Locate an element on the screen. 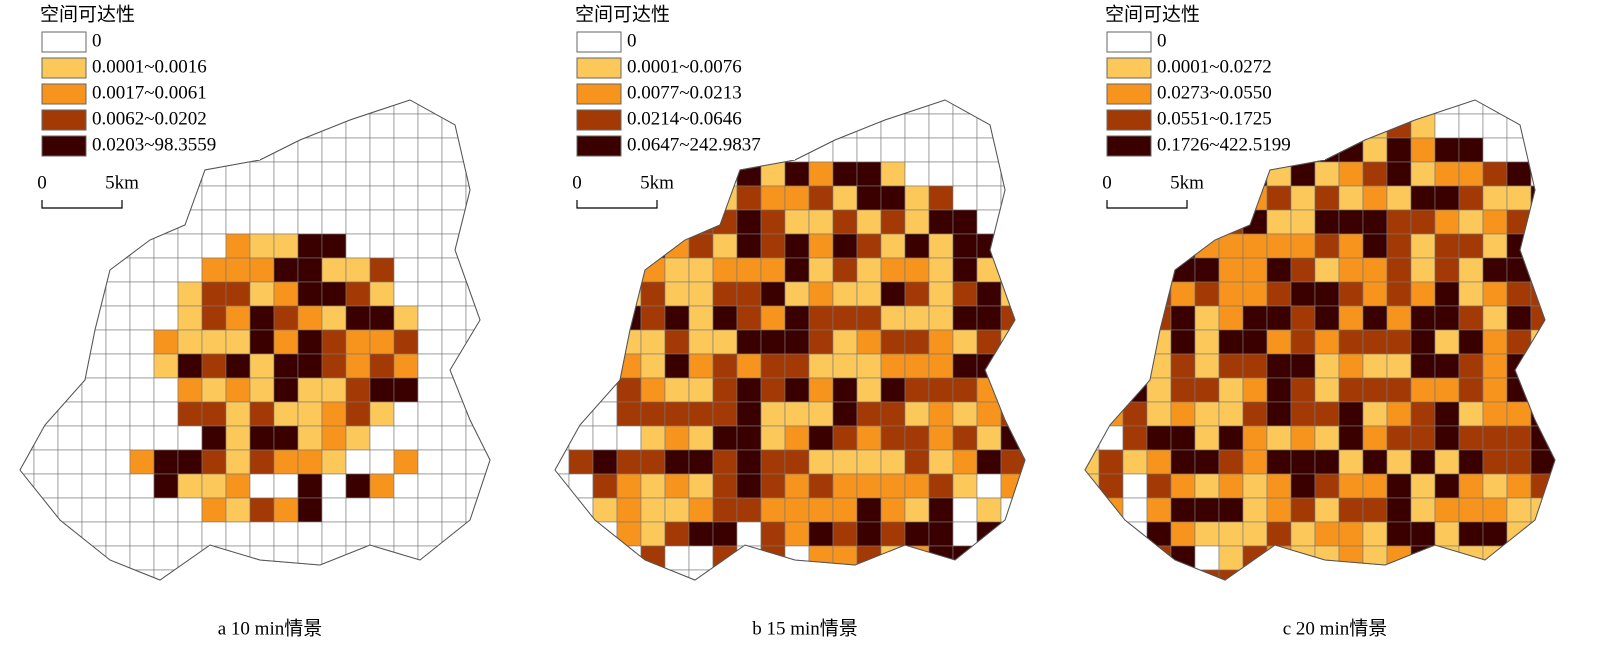 The height and width of the screenshot is (646, 1600). legend-title: 空间可达性 is located at coordinates (1152, 14).